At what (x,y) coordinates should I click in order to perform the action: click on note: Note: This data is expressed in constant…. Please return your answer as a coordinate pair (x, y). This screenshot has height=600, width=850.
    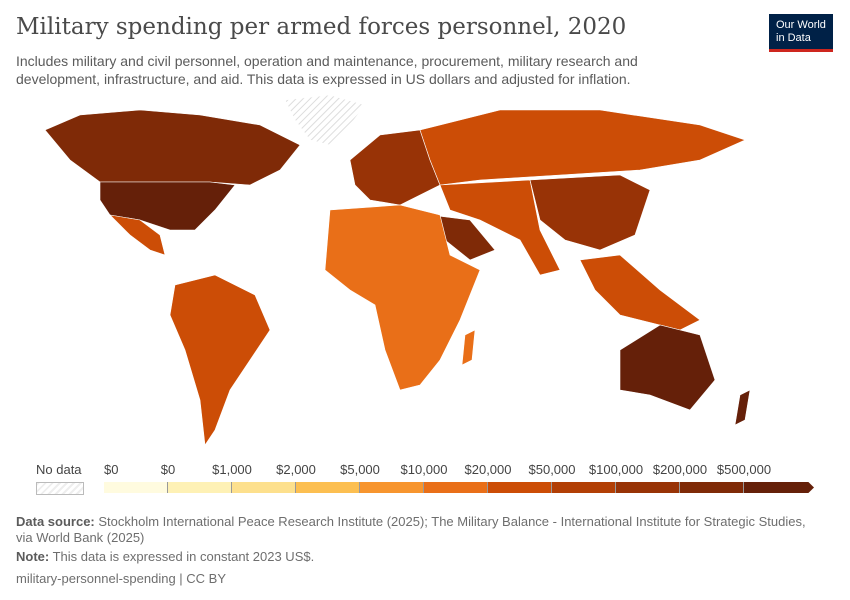
    Looking at the image, I should click on (416, 557).